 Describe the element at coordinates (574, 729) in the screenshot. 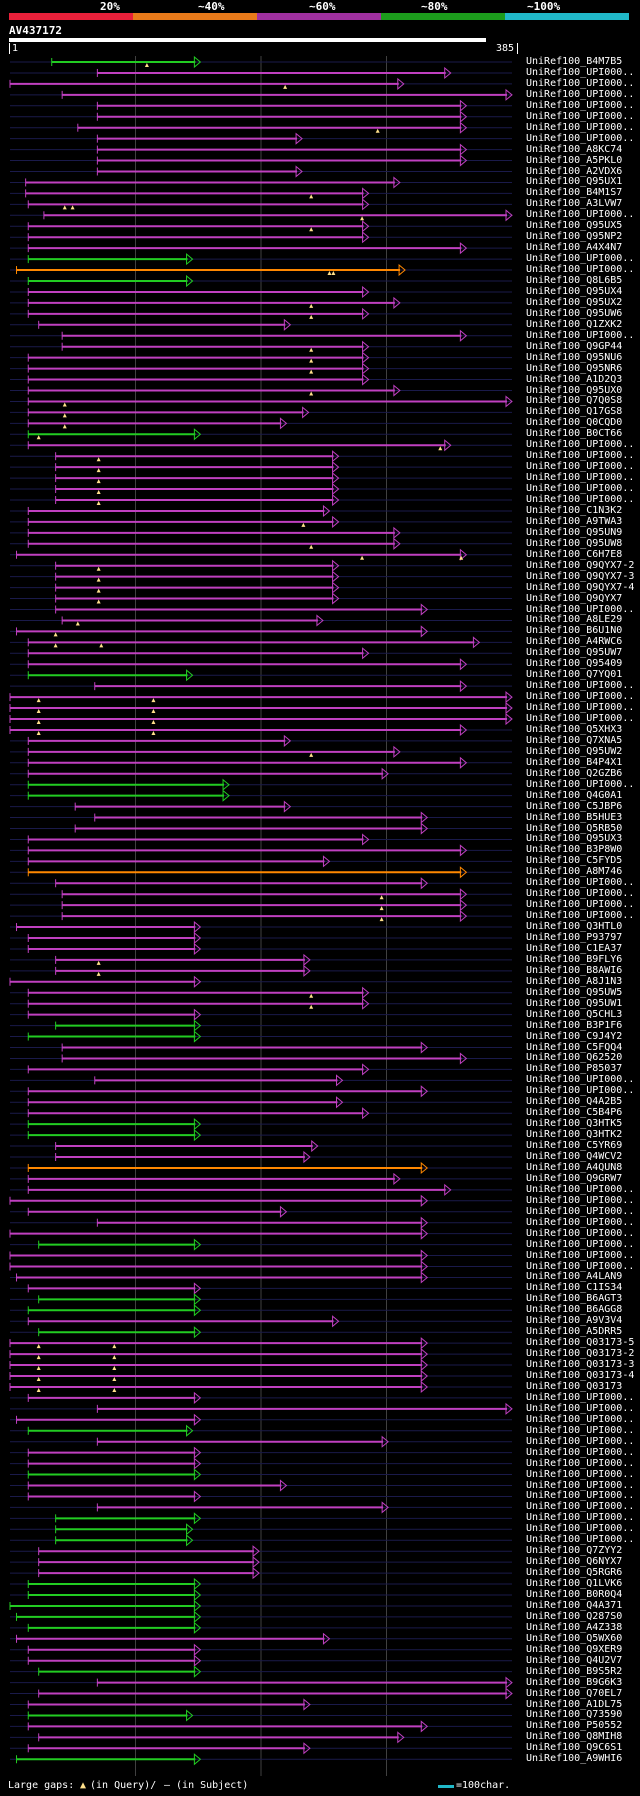

I see `hit-label: UniRef100_Q5XHX3` at that location.